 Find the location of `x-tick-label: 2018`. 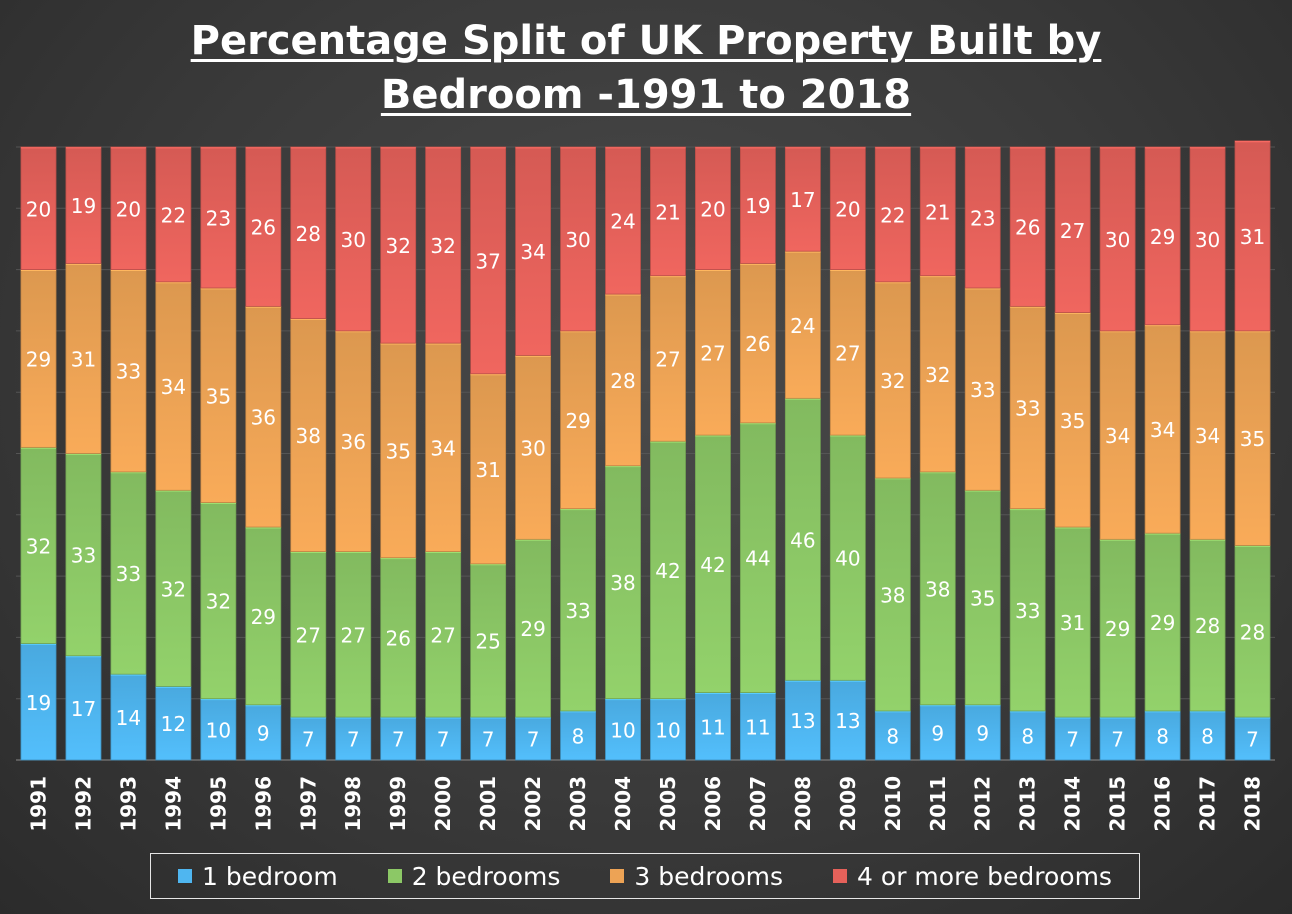

x-tick-label: 2018 is located at coordinates (1253, 804).